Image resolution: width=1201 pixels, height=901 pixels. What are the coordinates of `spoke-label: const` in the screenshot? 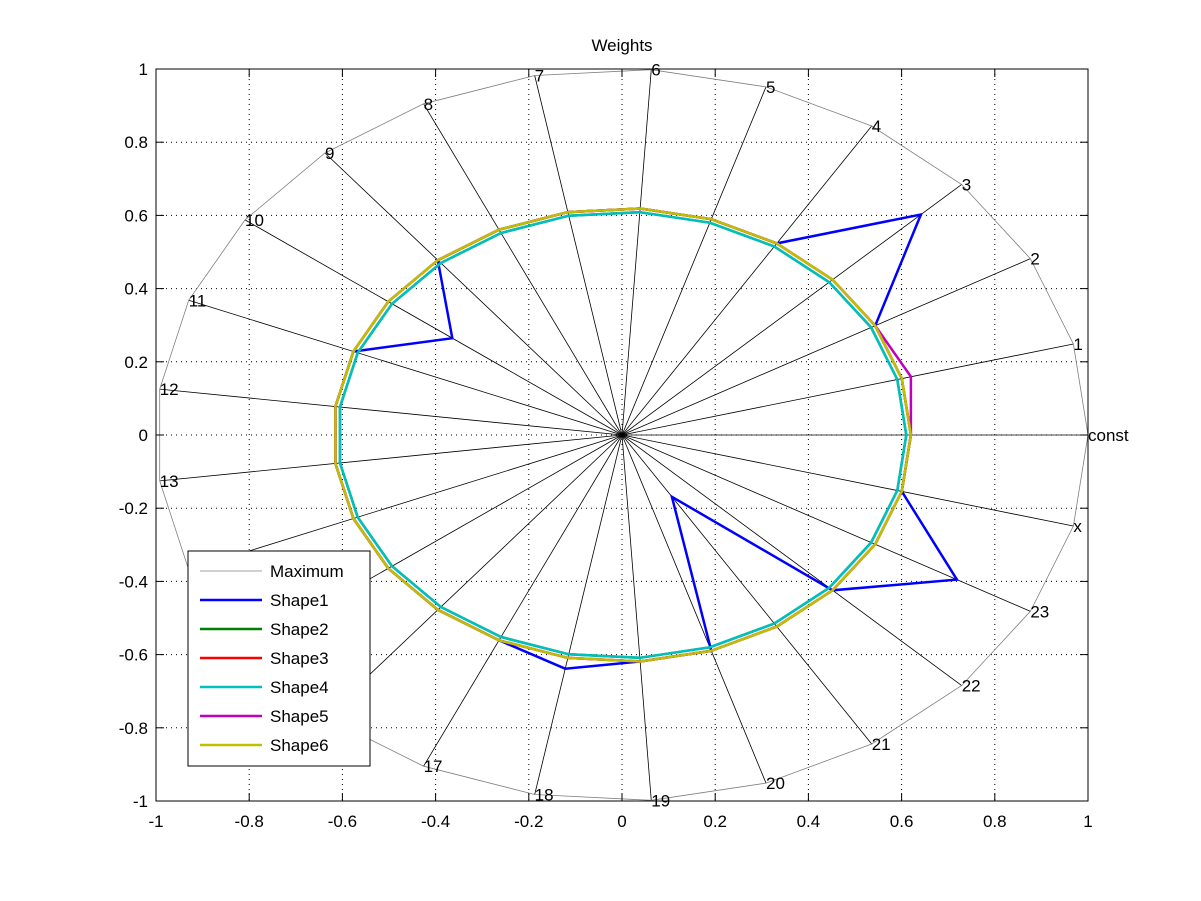 It's located at (1108, 435).